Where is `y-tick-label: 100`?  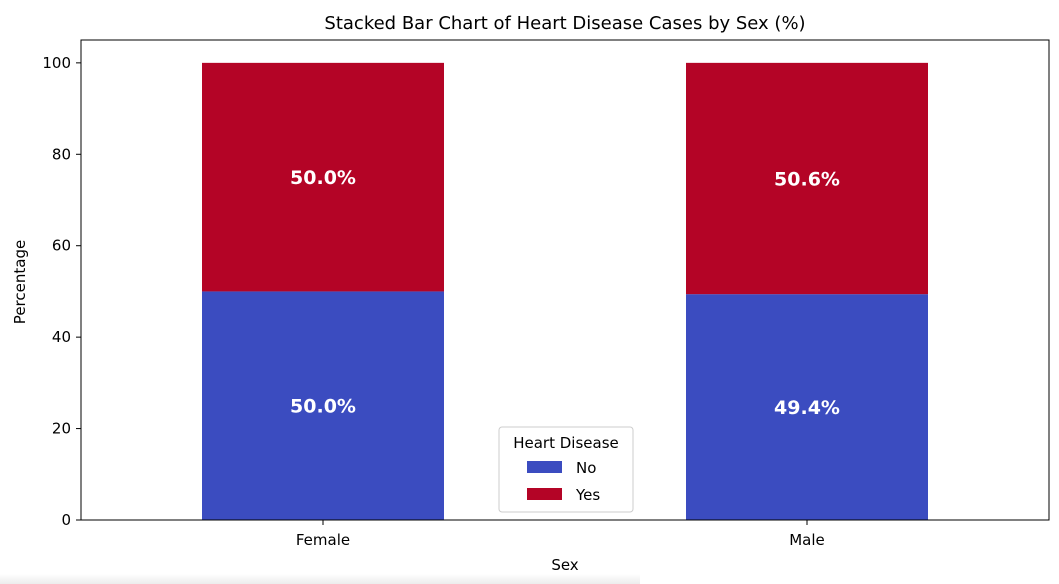 y-tick-label: 100 is located at coordinates (56, 63).